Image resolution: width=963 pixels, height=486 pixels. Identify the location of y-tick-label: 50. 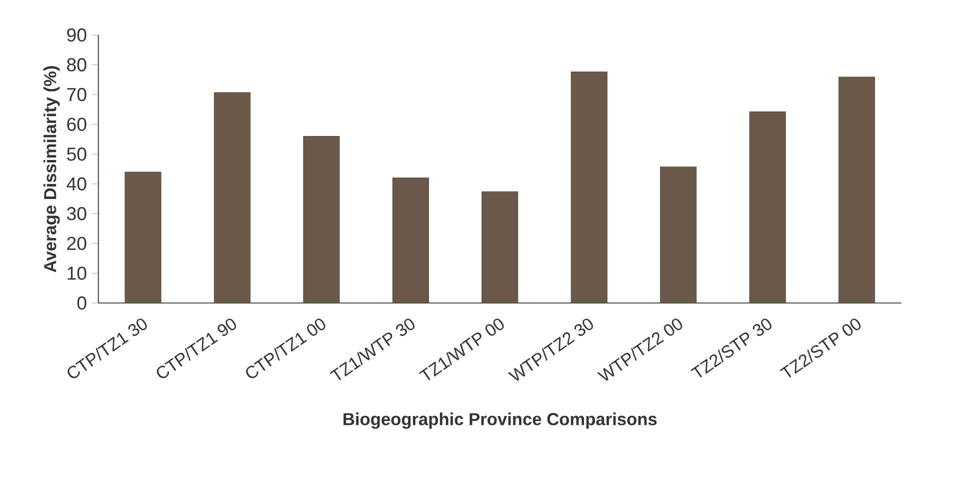
(76, 154).